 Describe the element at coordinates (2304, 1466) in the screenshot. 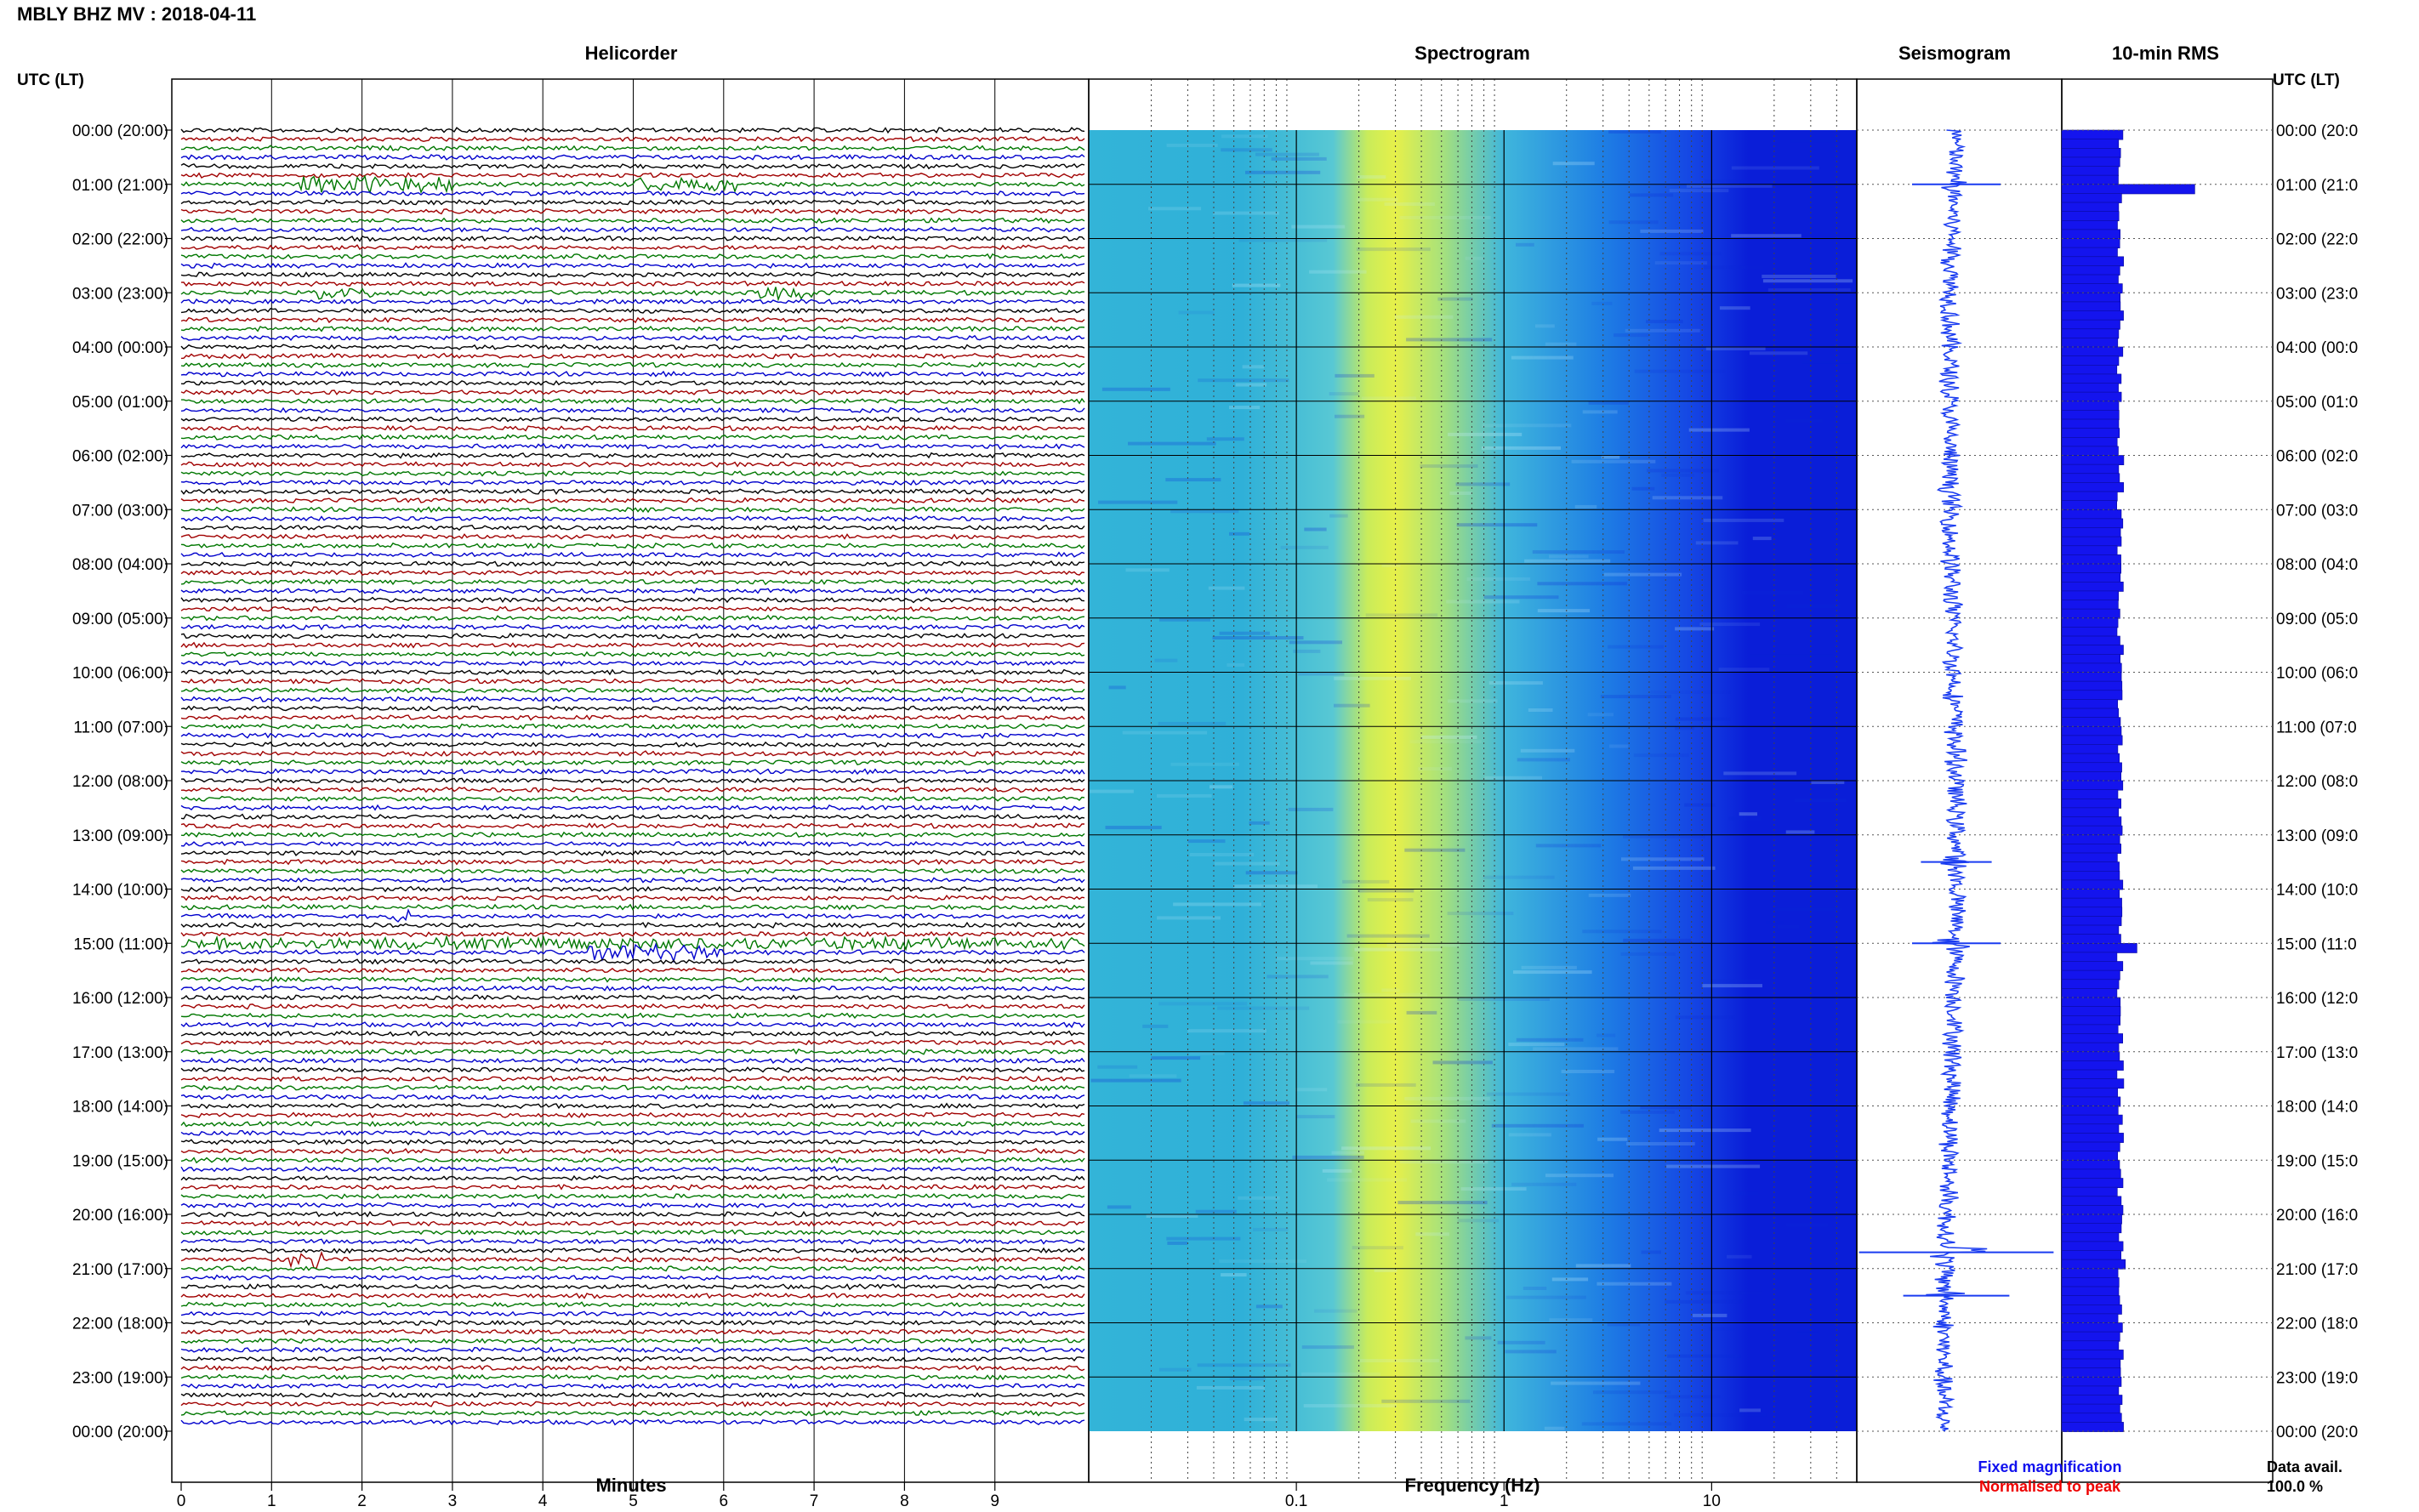

I see `data-avail-label: Data avail.` at that location.